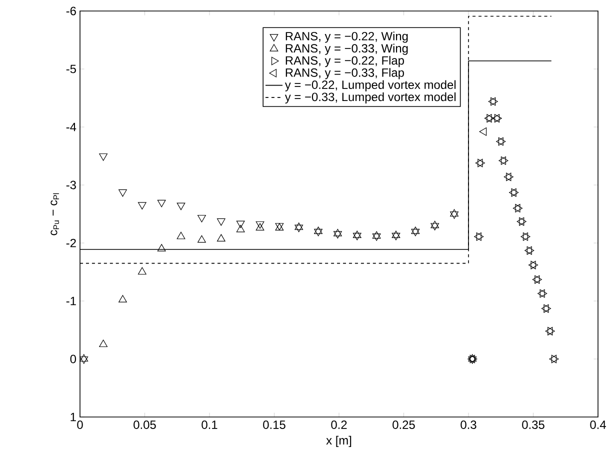  I want to click on y-tick-label: -6, so click(71, 11).